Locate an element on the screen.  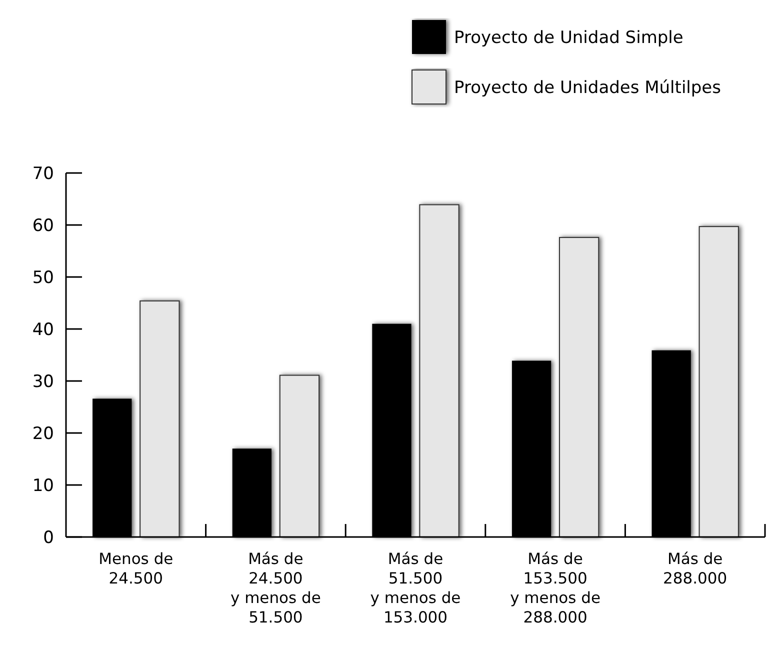
y-tick-label: 70 is located at coordinates (43, 174).